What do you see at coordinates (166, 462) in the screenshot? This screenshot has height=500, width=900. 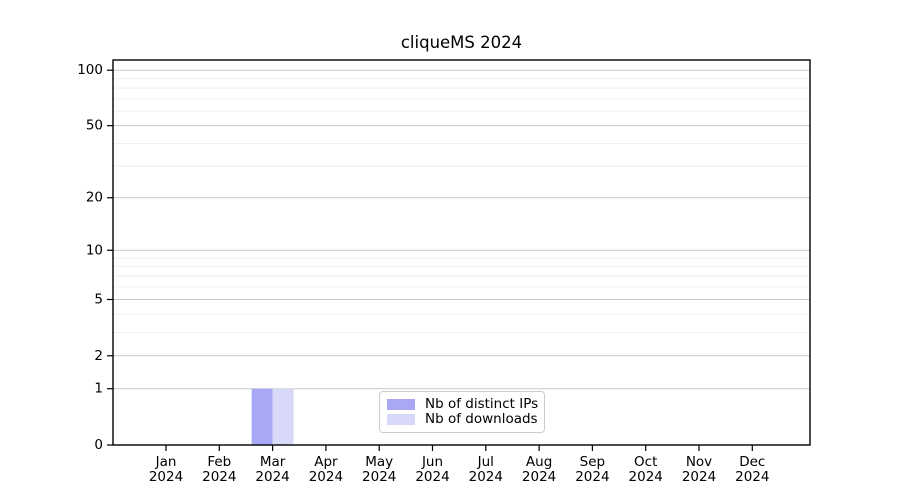 I see `x-tick-label-month: Jan` at bounding box center [166, 462].